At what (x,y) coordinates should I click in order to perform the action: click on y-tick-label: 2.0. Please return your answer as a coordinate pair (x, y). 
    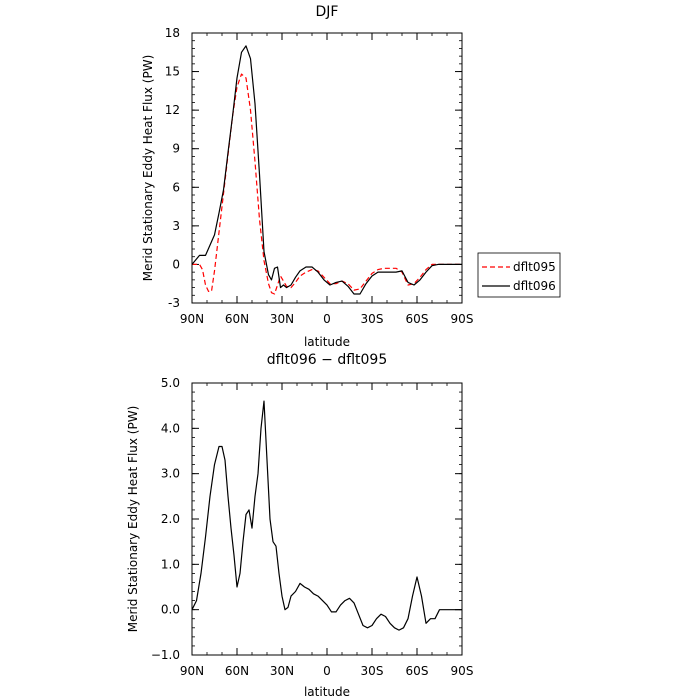
    Looking at the image, I should click on (170, 519).